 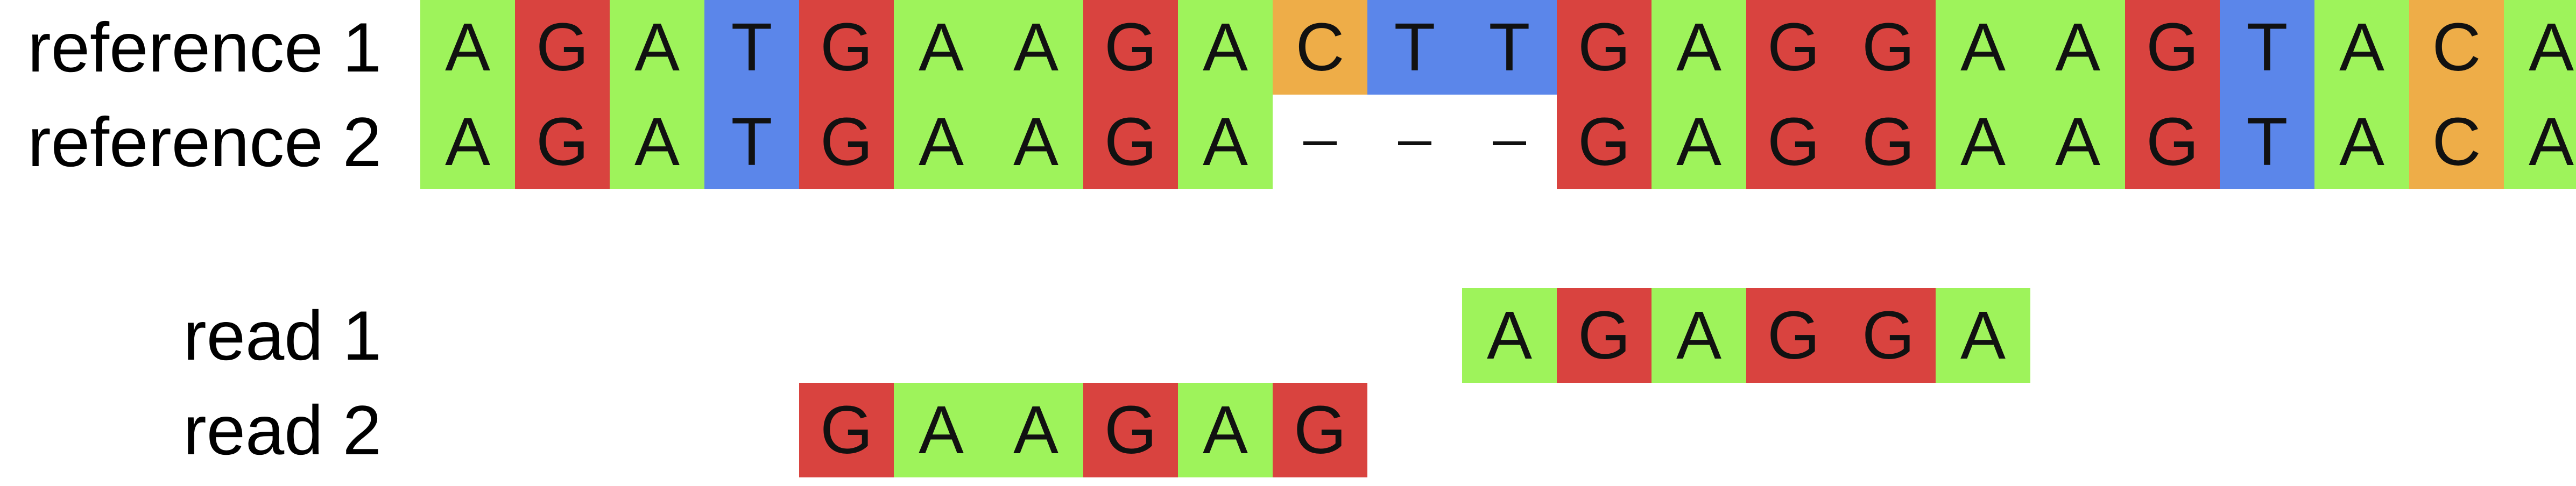 What do you see at coordinates (282, 430) in the screenshot?
I see `row-label-read-2: read 2` at bounding box center [282, 430].